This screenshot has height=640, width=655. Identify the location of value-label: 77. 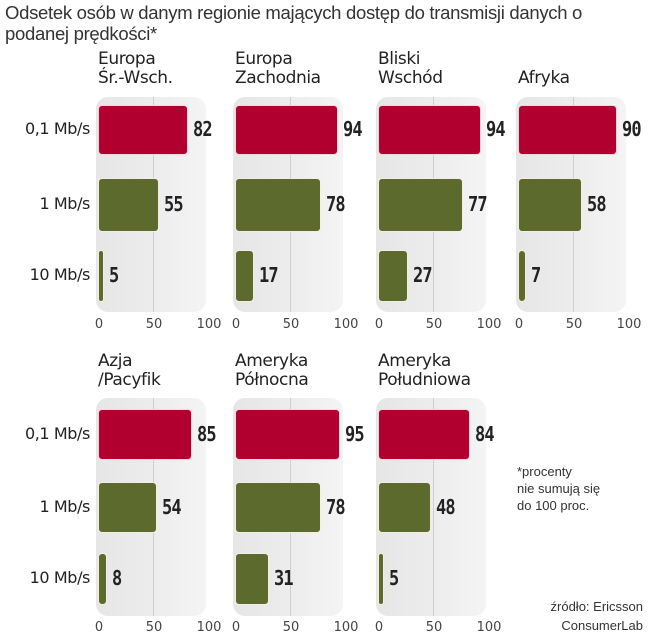
(477, 204).